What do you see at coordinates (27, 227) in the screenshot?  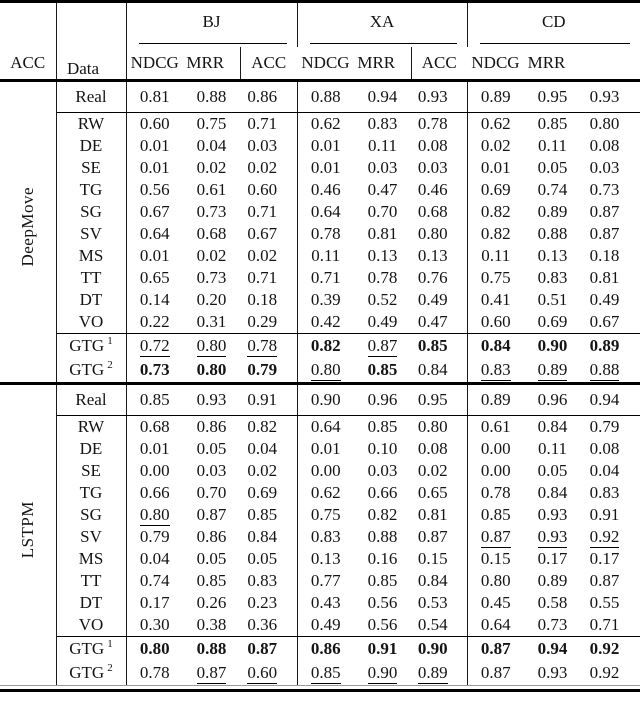 I see `model-label-text: DeepMove` at bounding box center [27, 227].